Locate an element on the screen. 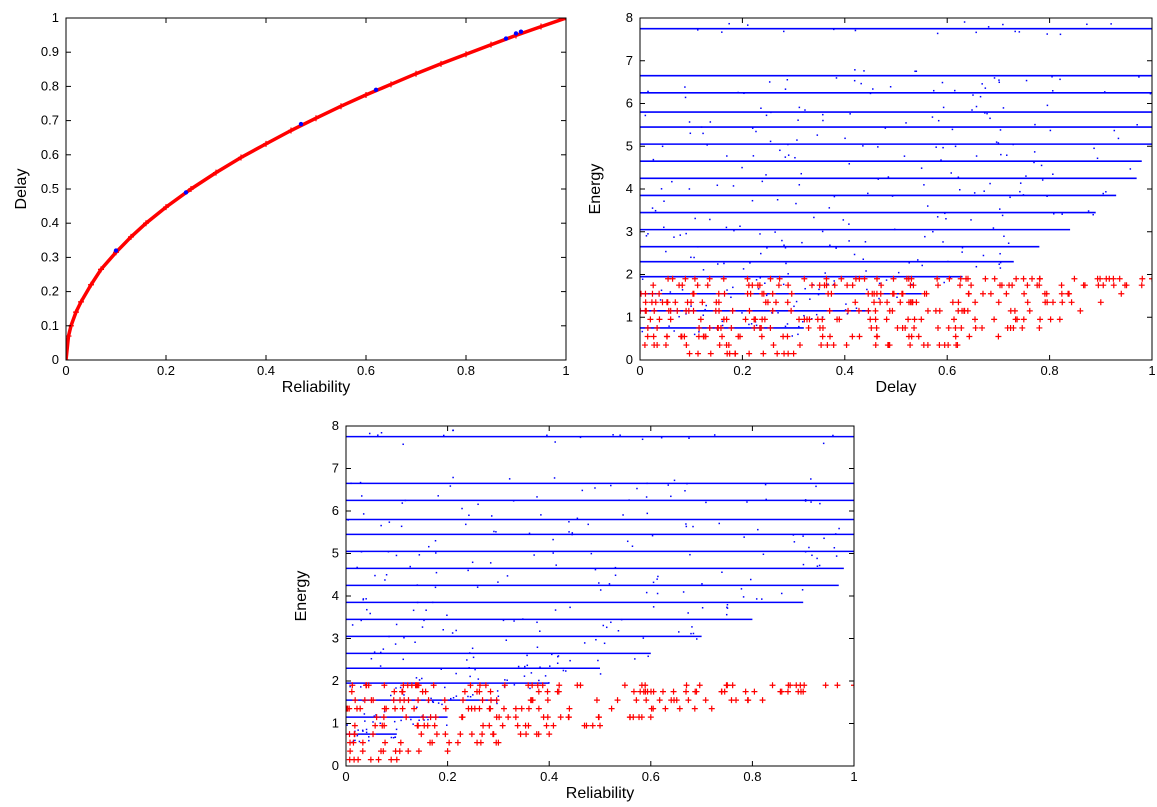  y-tick-label: 0.6 is located at coordinates (50, 154).